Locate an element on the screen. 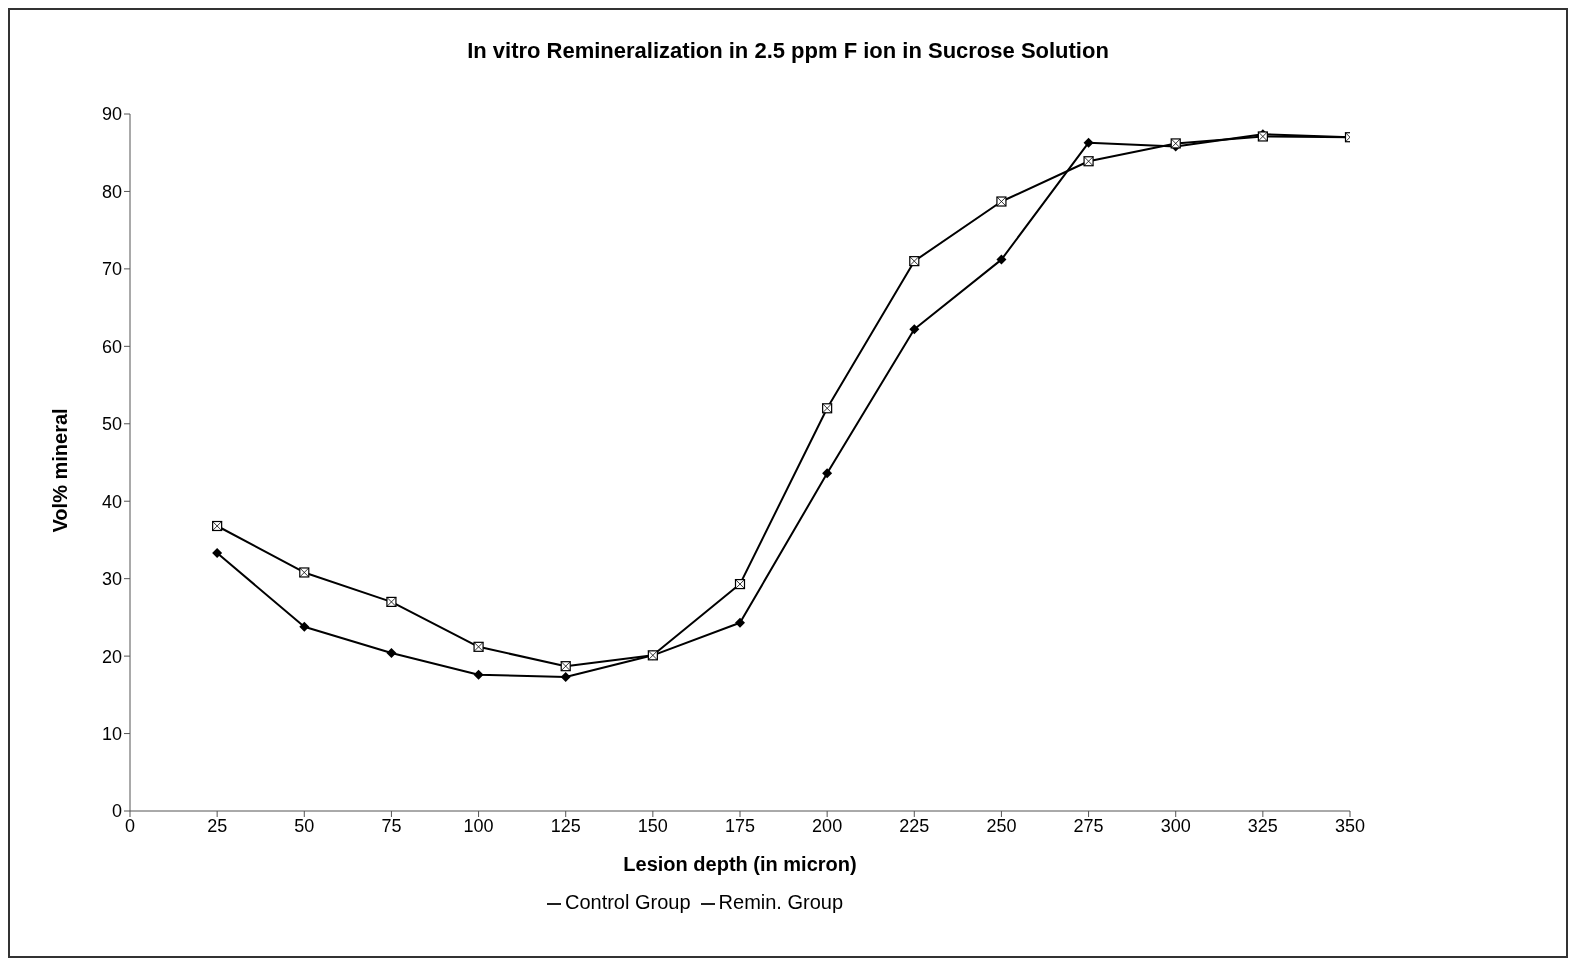  x-tick-label: 225 is located at coordinates (914, 825).